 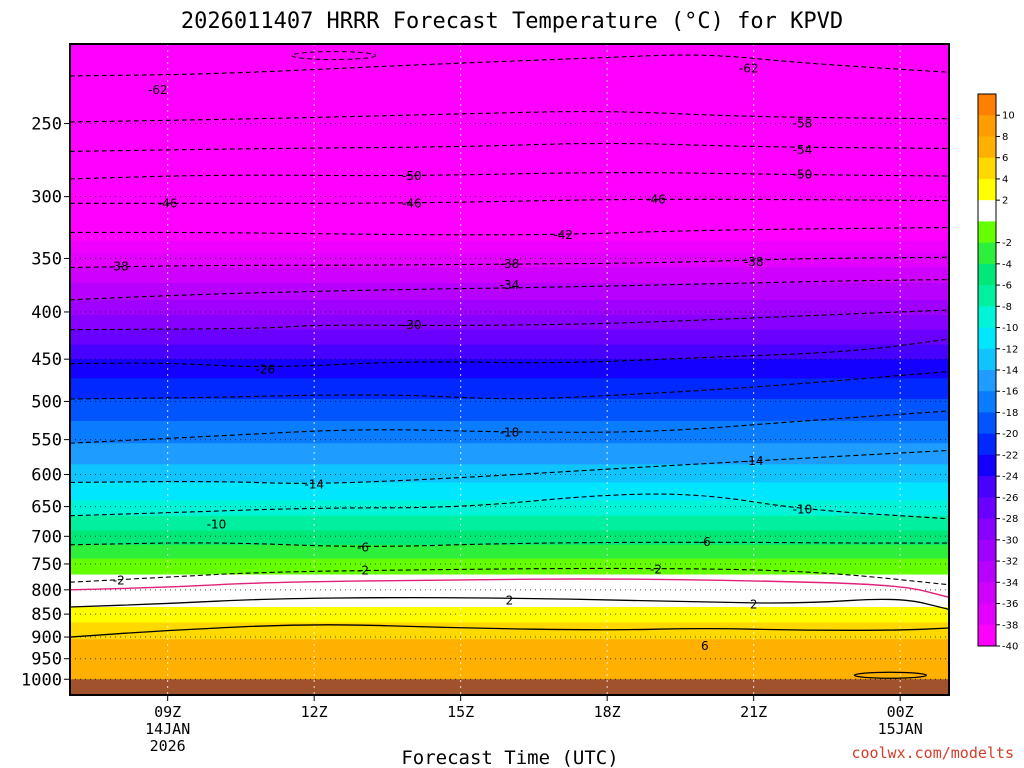 I want to click on colorbar-label: 8, so click(x=1005, y=137).